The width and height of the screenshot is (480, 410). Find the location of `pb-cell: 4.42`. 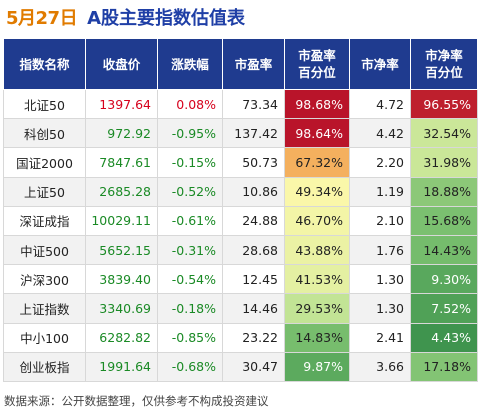

pb-cell: 4.42 is located at coordinates (380, 133).